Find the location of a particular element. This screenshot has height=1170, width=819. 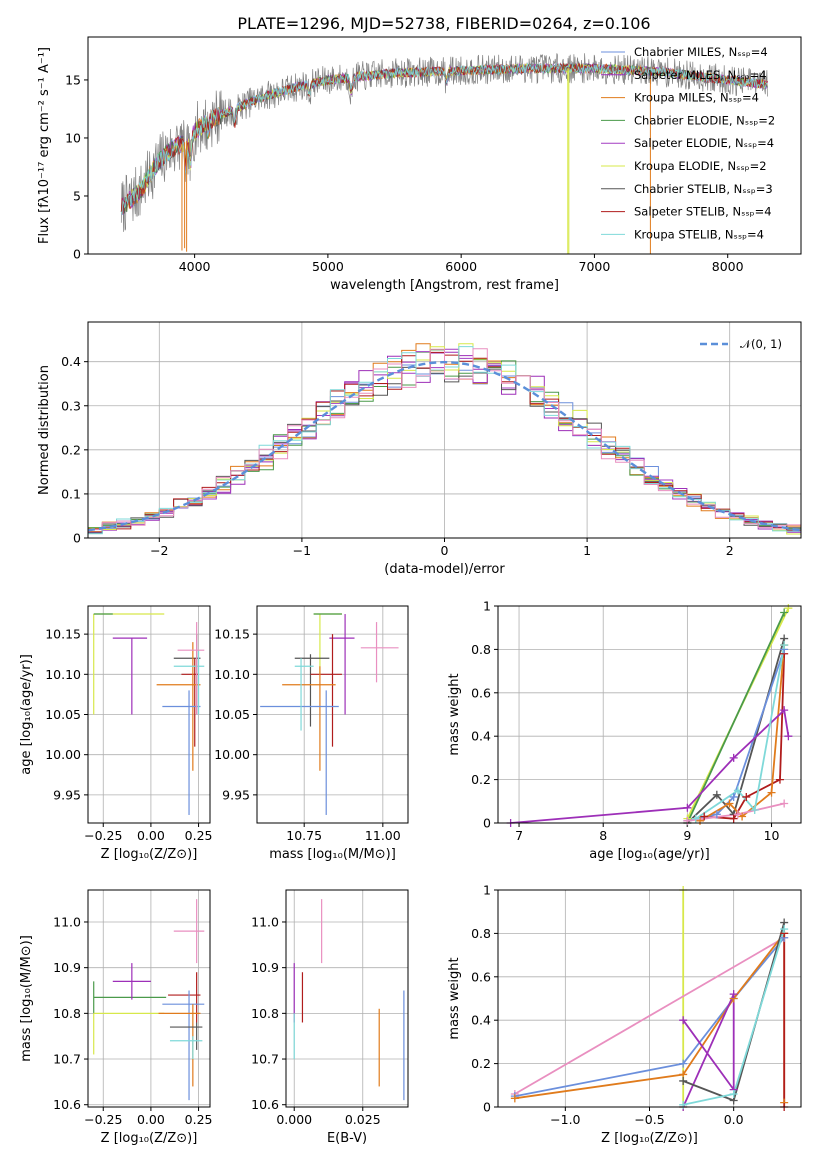

legend-entry: Salpeter STELIB, Nₛₛₚ=4 is located at coordinates (703, 212).